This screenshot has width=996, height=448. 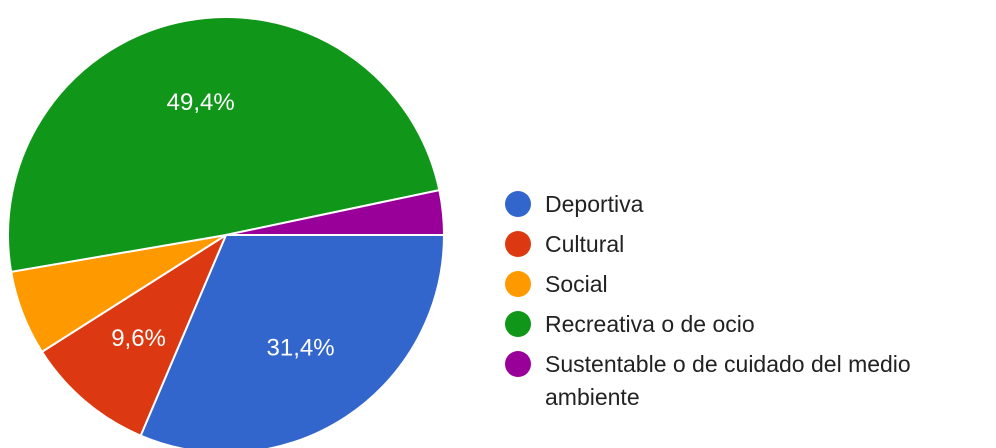 I want to click on pie-slice-deportiva, so click(x=292, y=341).